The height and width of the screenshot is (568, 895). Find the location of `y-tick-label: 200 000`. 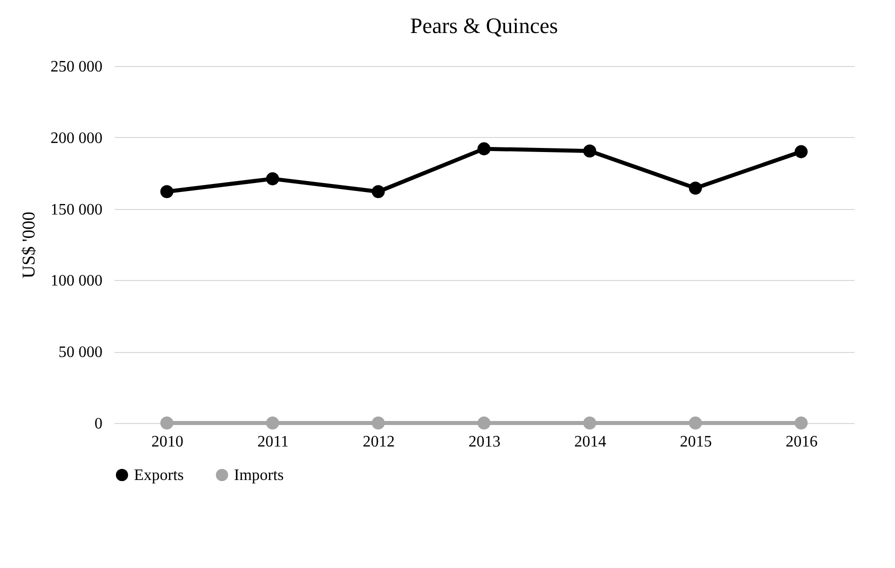

y-tick-label: 200 000 is located at coordinates (76, 138).